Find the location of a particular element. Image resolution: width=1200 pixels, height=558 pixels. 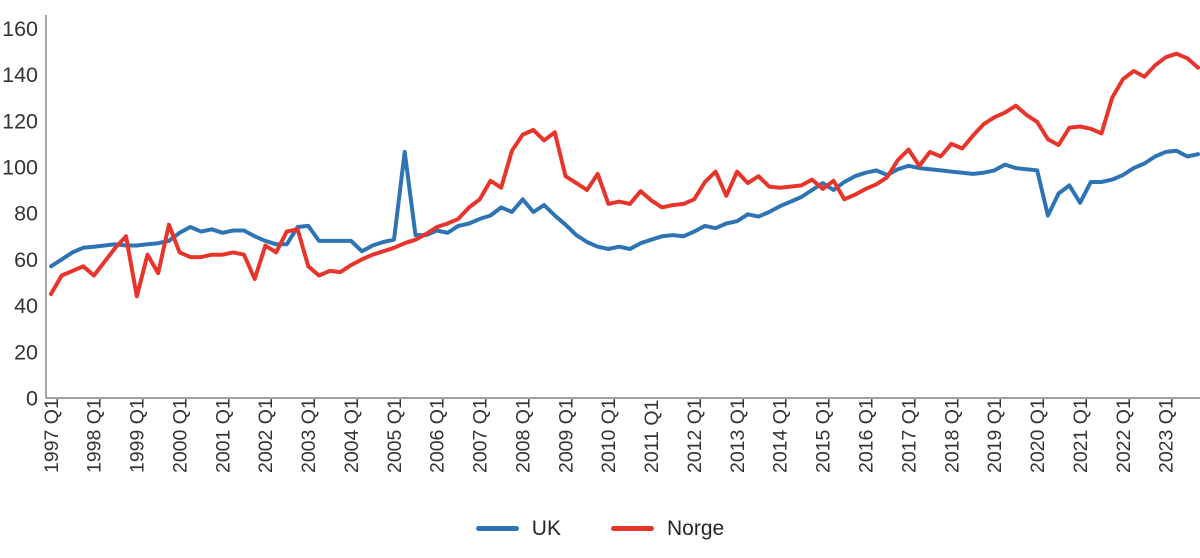

uk-legend-label: UK is located at coordinates (546, 528).